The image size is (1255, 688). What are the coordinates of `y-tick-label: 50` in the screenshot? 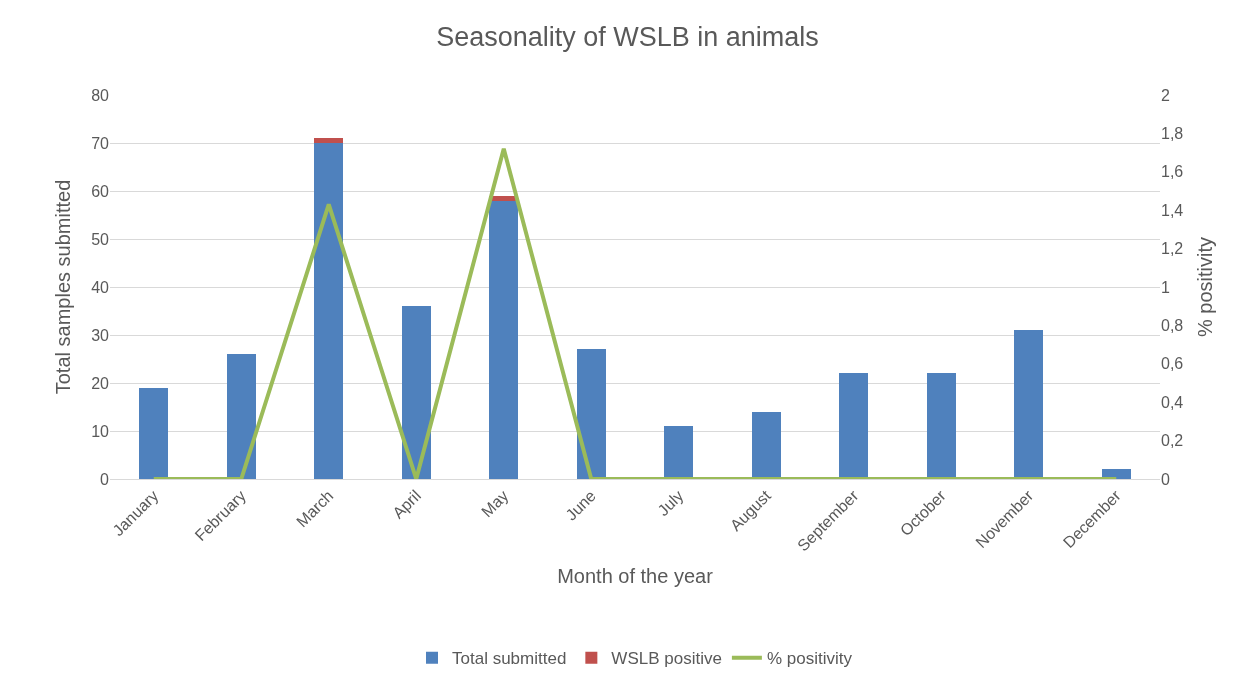 It's located at (100, 239).